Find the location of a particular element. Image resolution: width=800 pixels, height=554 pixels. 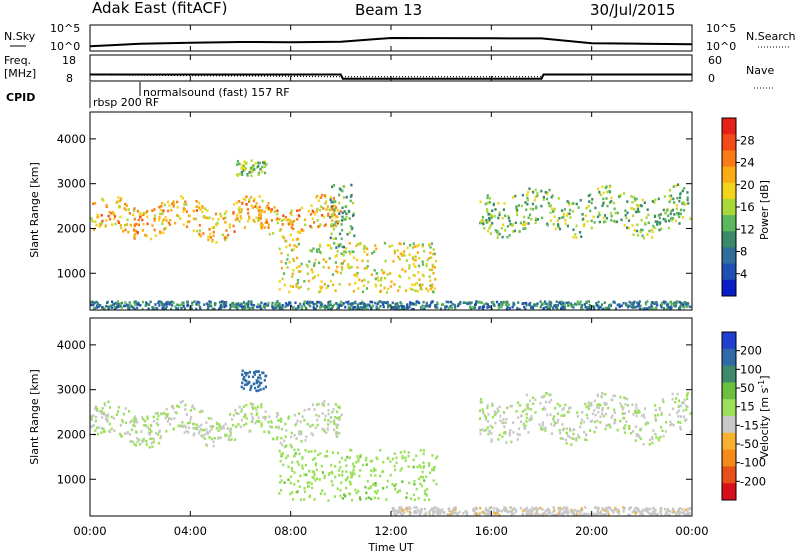

time-tick-label: 04:00 is located at coordinates (190, 531).